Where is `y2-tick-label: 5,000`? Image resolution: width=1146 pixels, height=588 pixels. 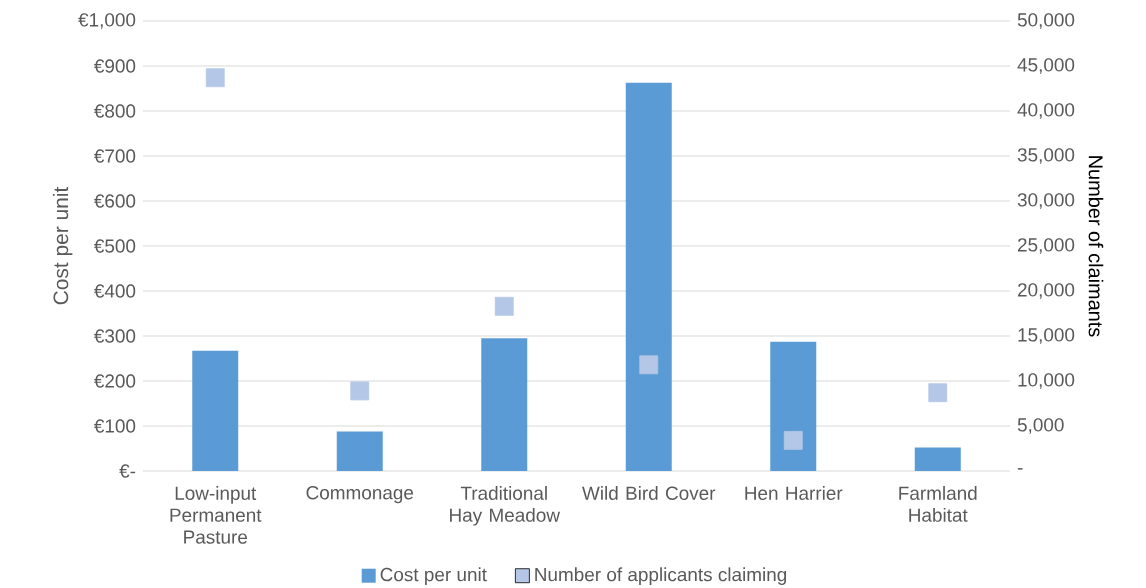
y2-tick-label: 5,000 is located at coordinates (1040, 426).